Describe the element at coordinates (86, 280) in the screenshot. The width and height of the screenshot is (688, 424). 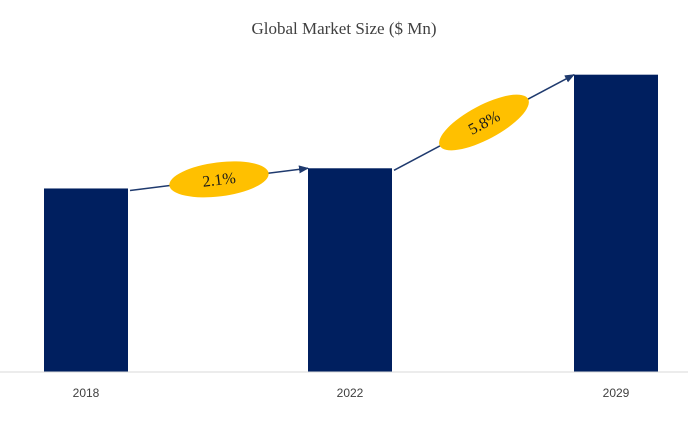
I see `bar-2018` at that location.